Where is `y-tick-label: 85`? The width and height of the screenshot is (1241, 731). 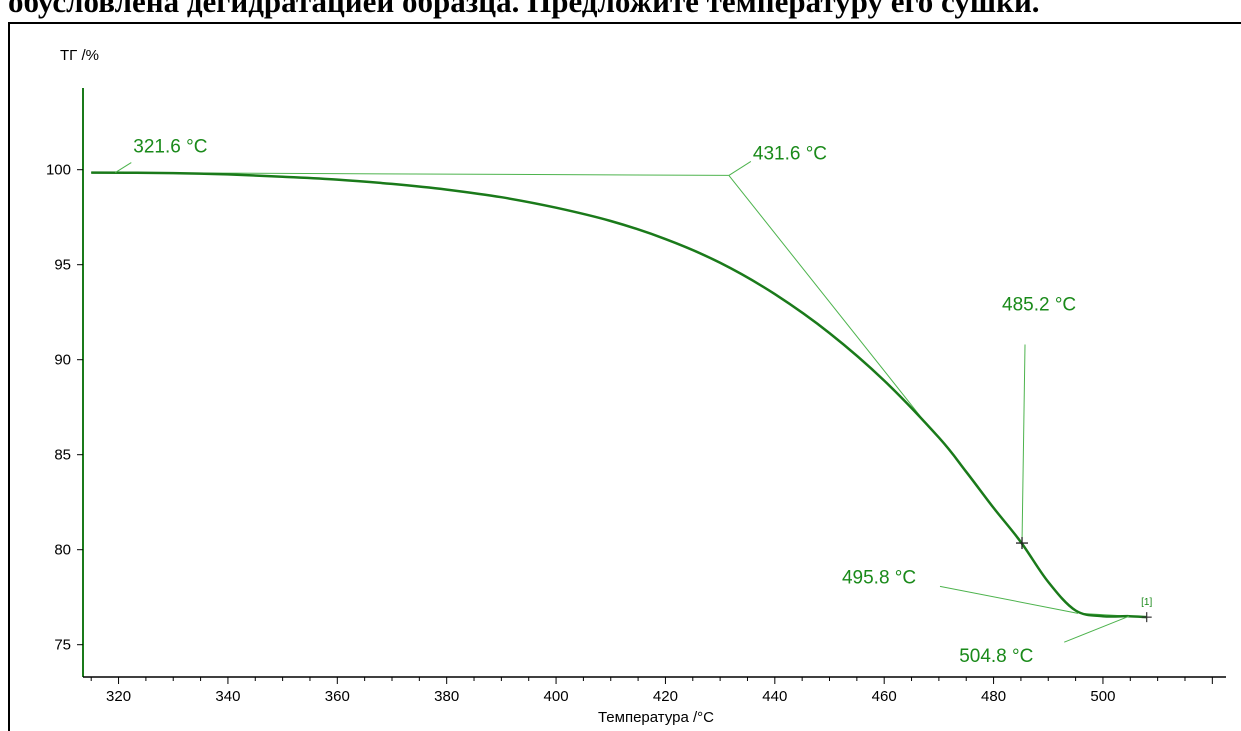 y-tick-label: 85 is located at coordinates (62, 455).